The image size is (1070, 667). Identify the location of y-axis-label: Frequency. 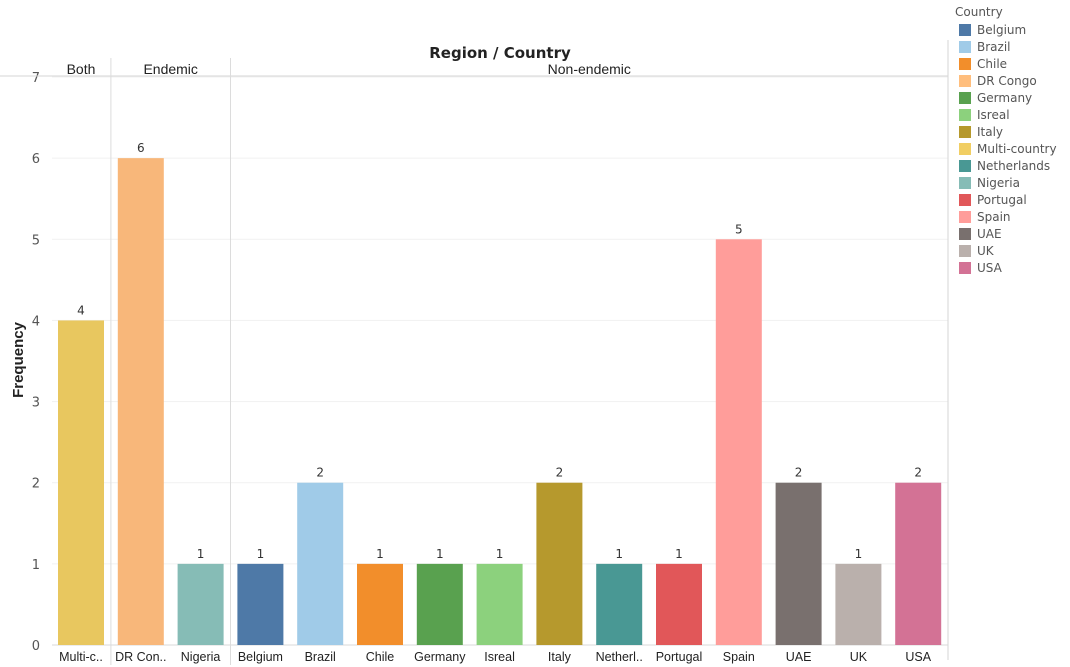
(18, 359).